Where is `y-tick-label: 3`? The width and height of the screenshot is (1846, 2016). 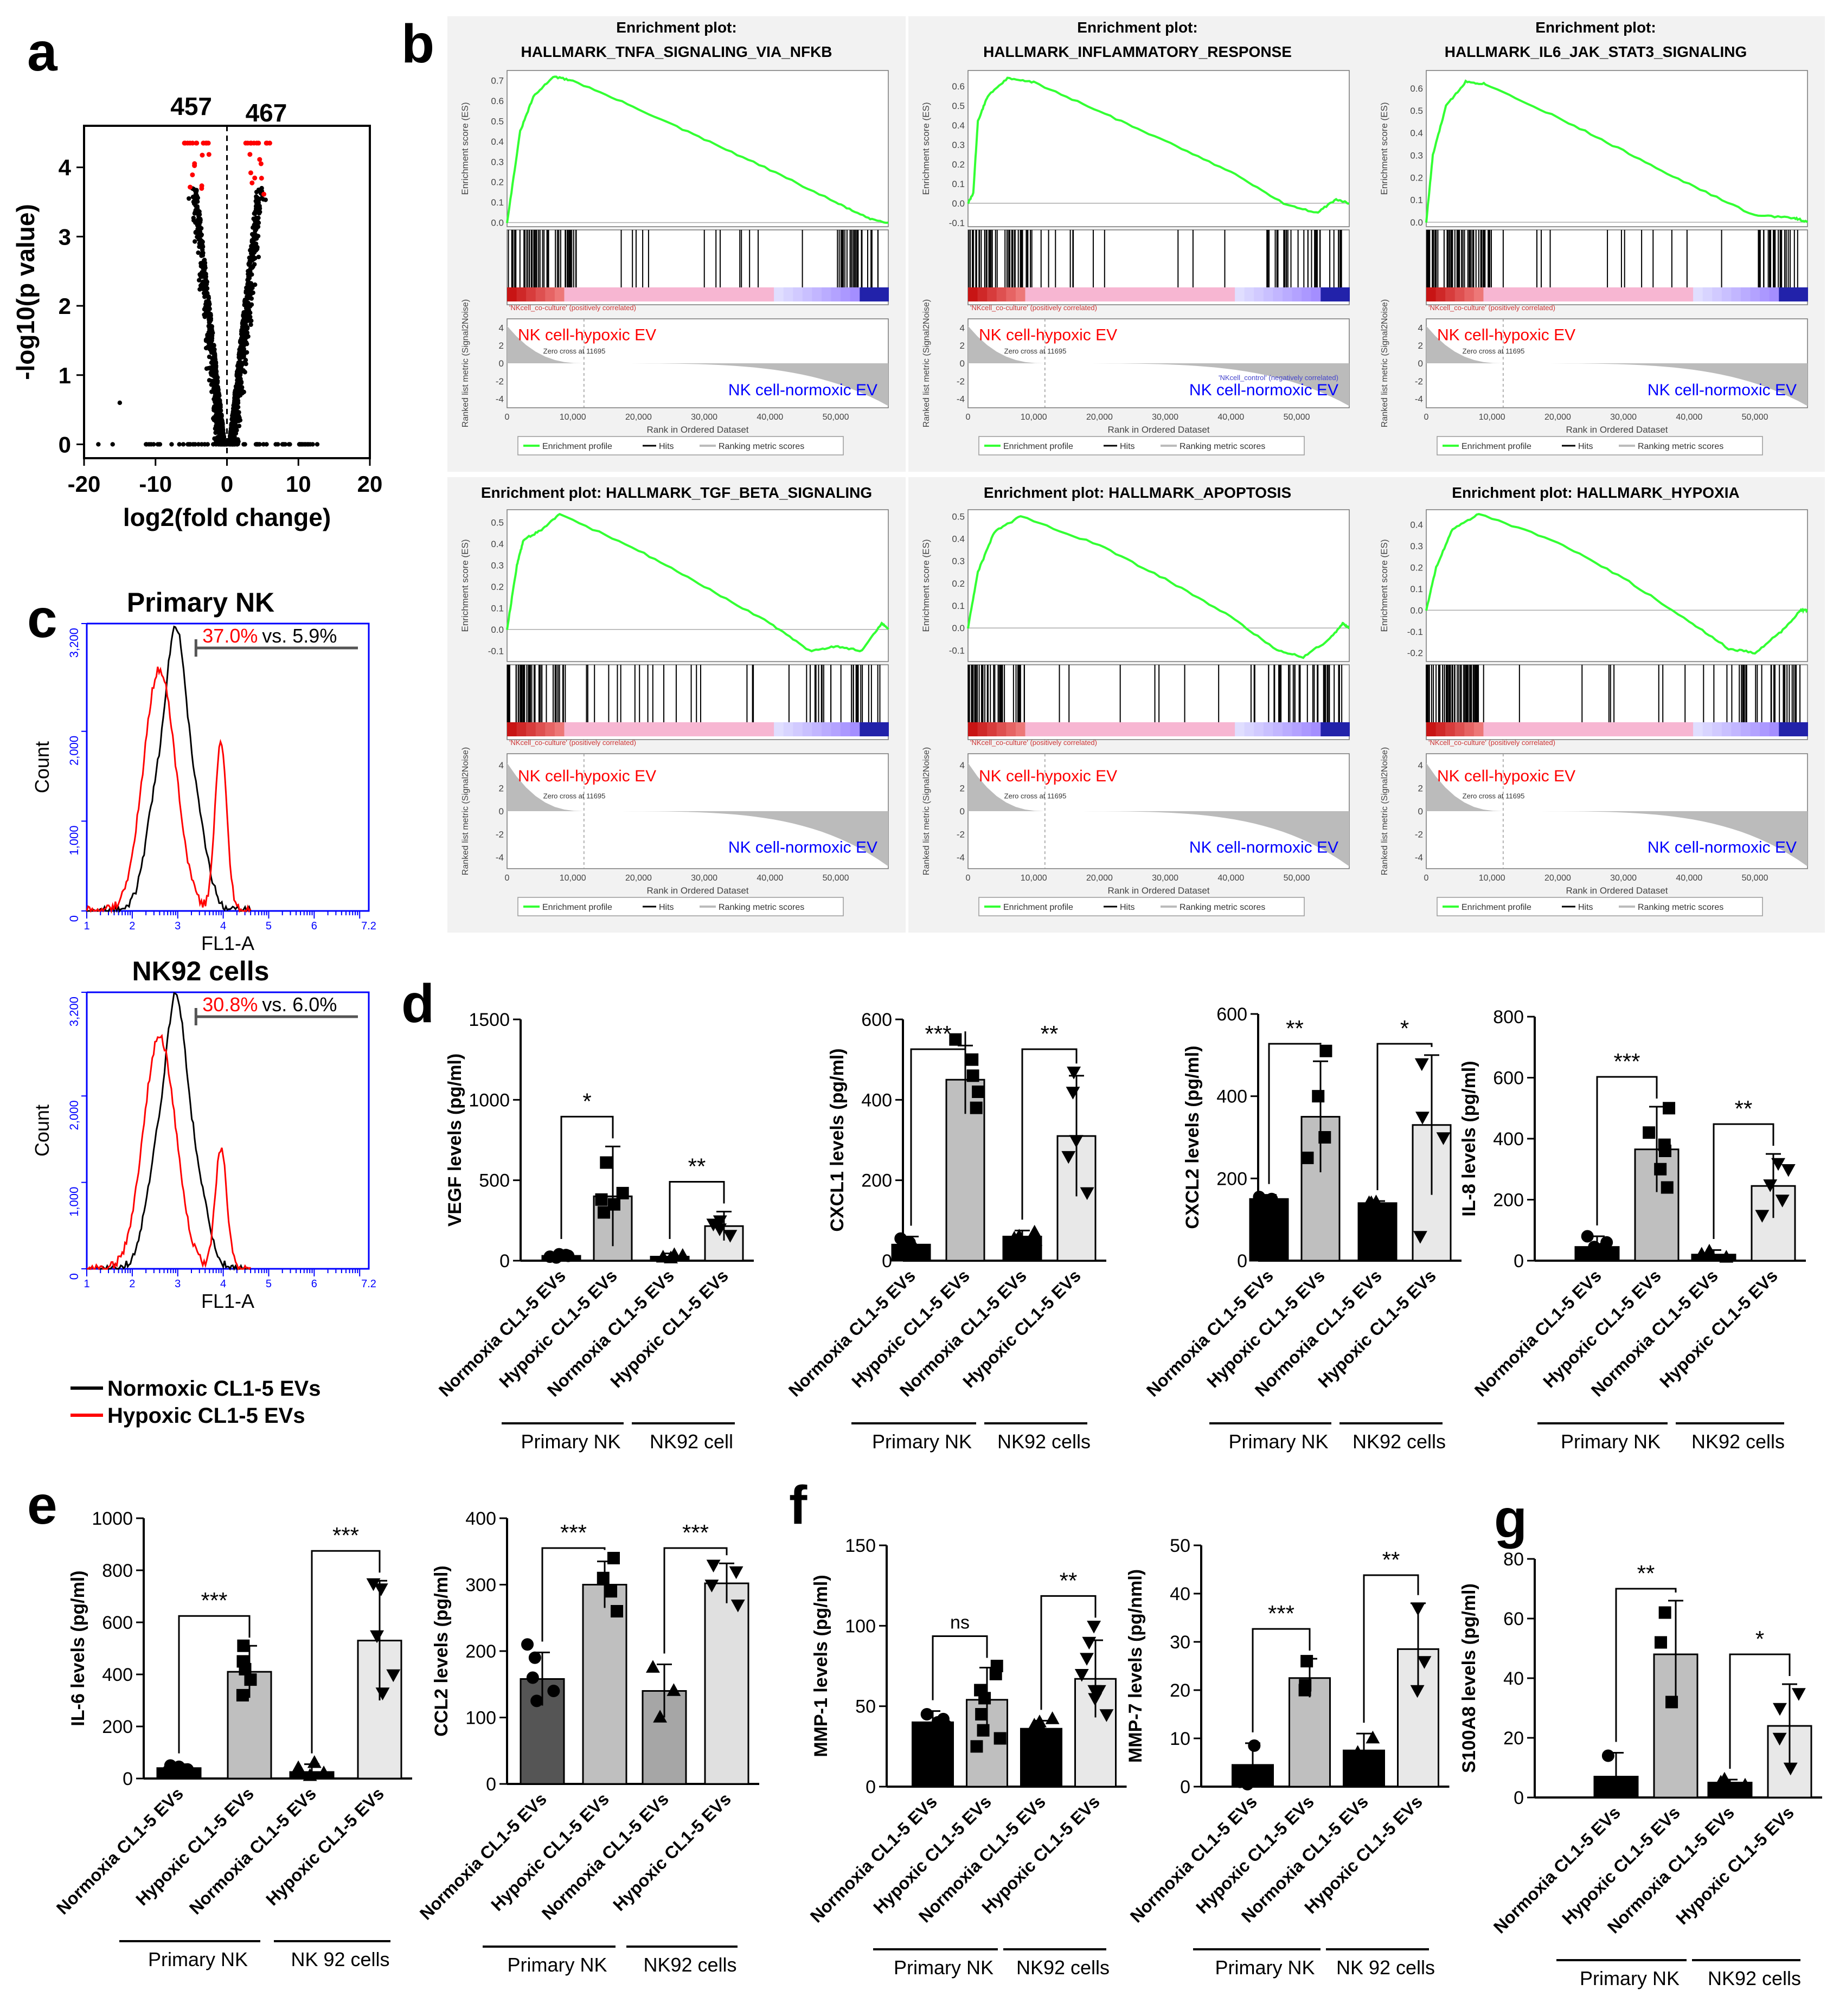
y-tick-label: 3 is located at coordinates (65, 236).